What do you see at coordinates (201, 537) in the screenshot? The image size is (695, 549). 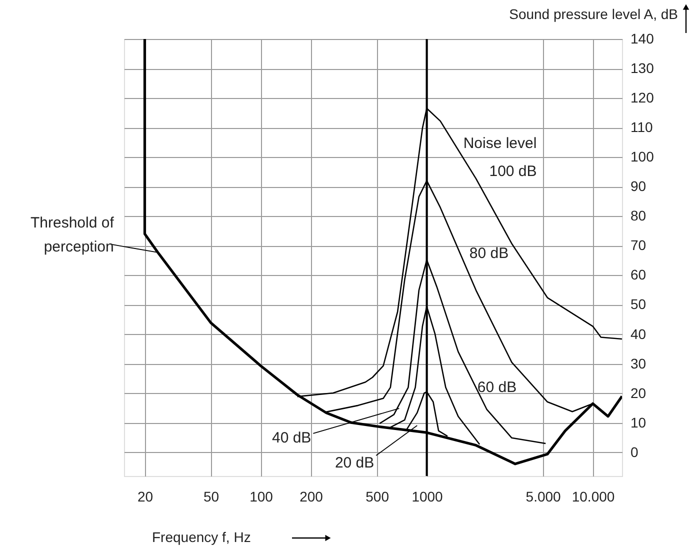 I see `x-axis-title: Frequency f, Hz` at bounding box center [201, 537].